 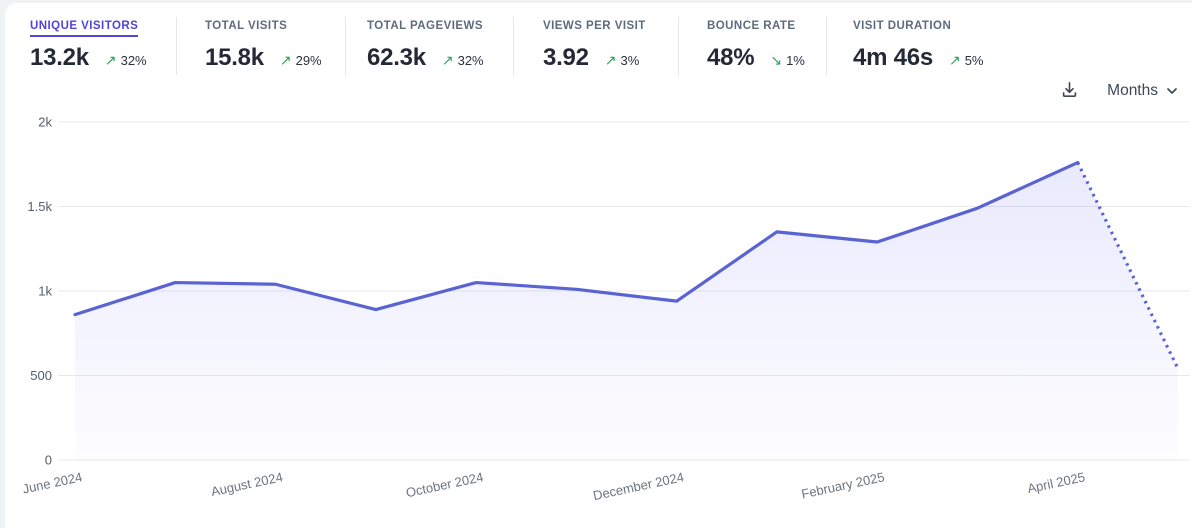 I want to click on metric-value: 13.2k, so click(x=59, y=57).